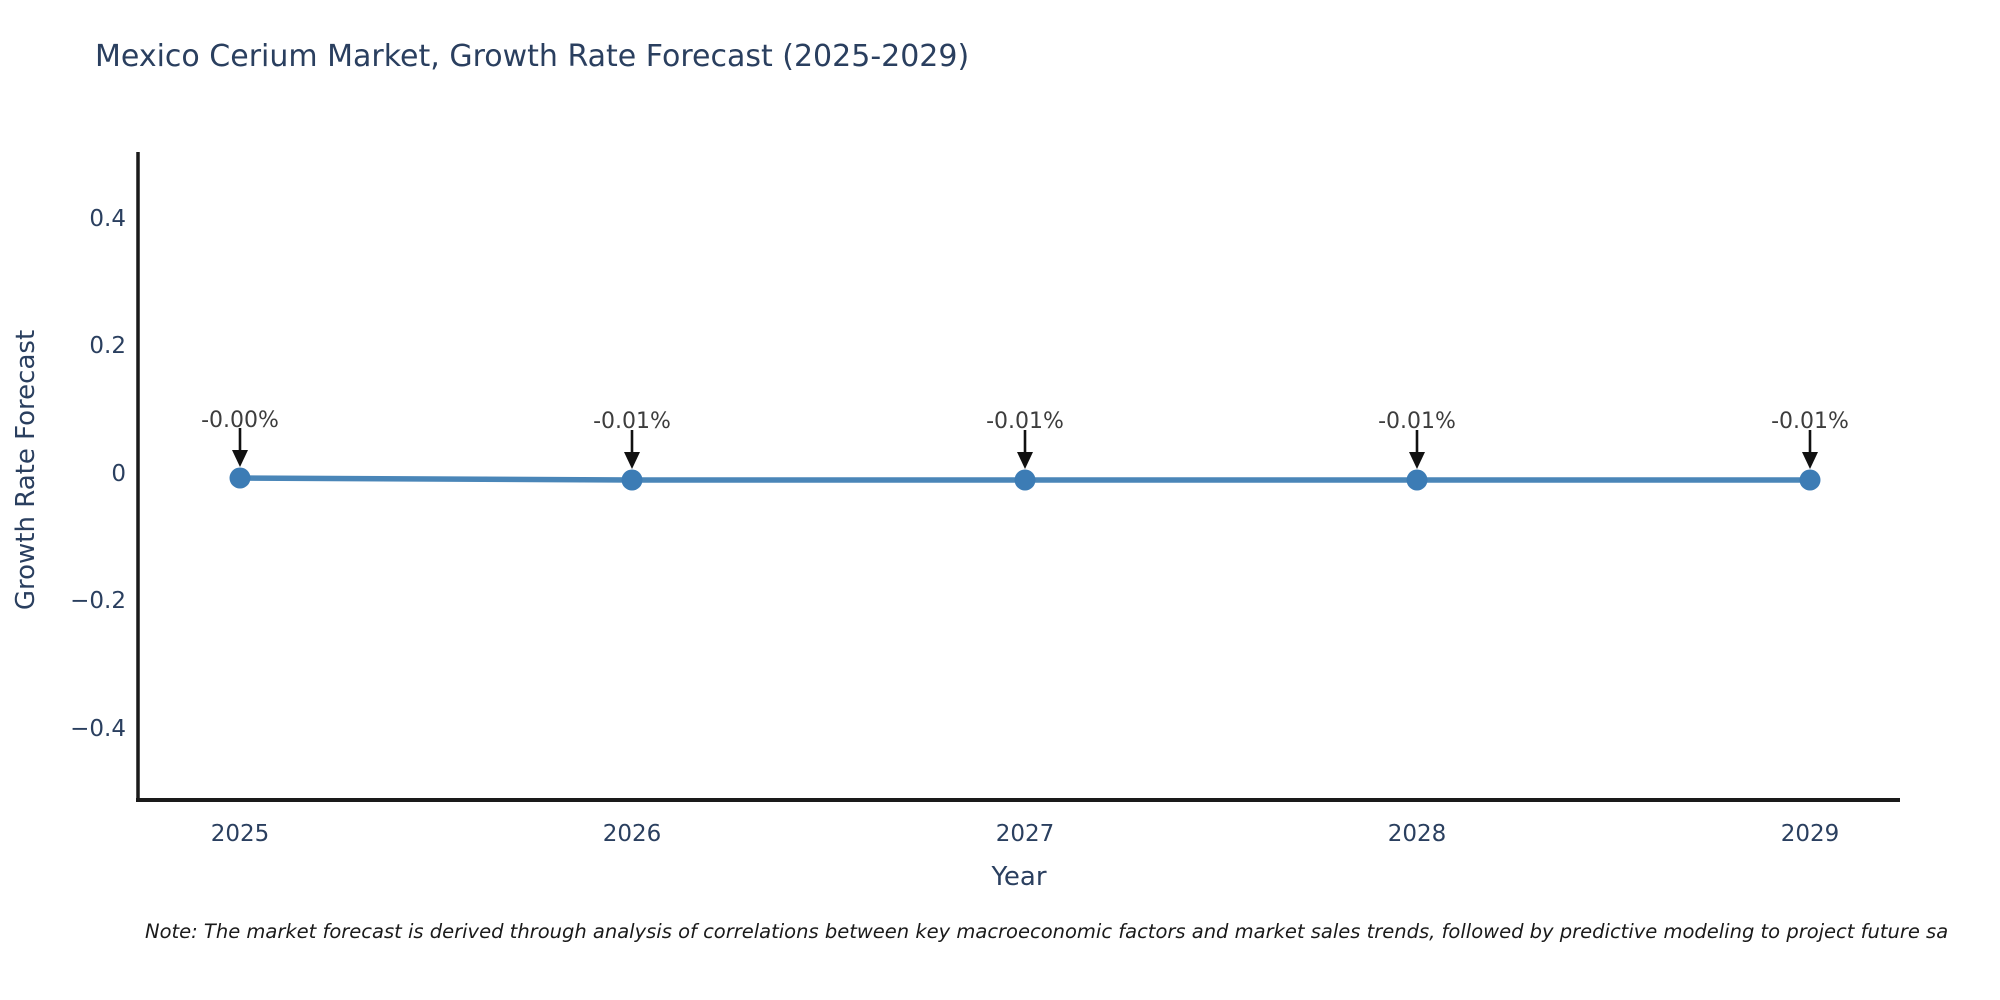 The width and height of the screenshot is (2000, 1000). What do you see at coordinates (98, 601) in the screenshot?
I see `y-tick-neg0.2: −0.2` at bounding box center [98, 601].